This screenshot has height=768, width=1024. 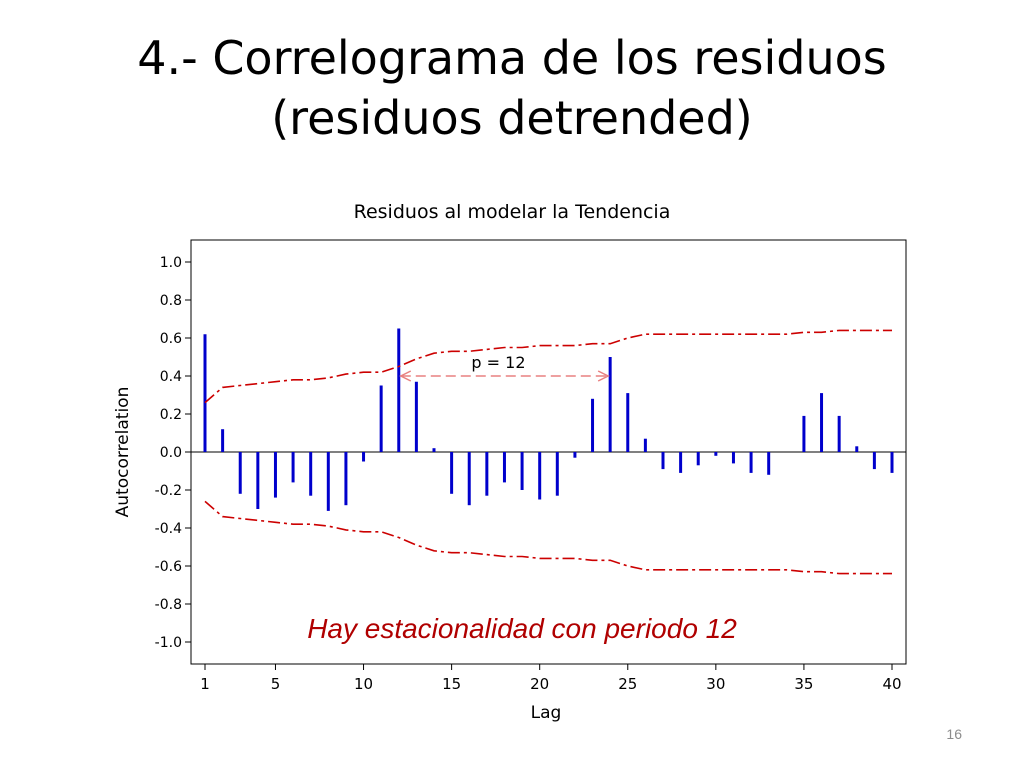 I want to click on y-tick-label: -0.2, so click(x=168, y=491).